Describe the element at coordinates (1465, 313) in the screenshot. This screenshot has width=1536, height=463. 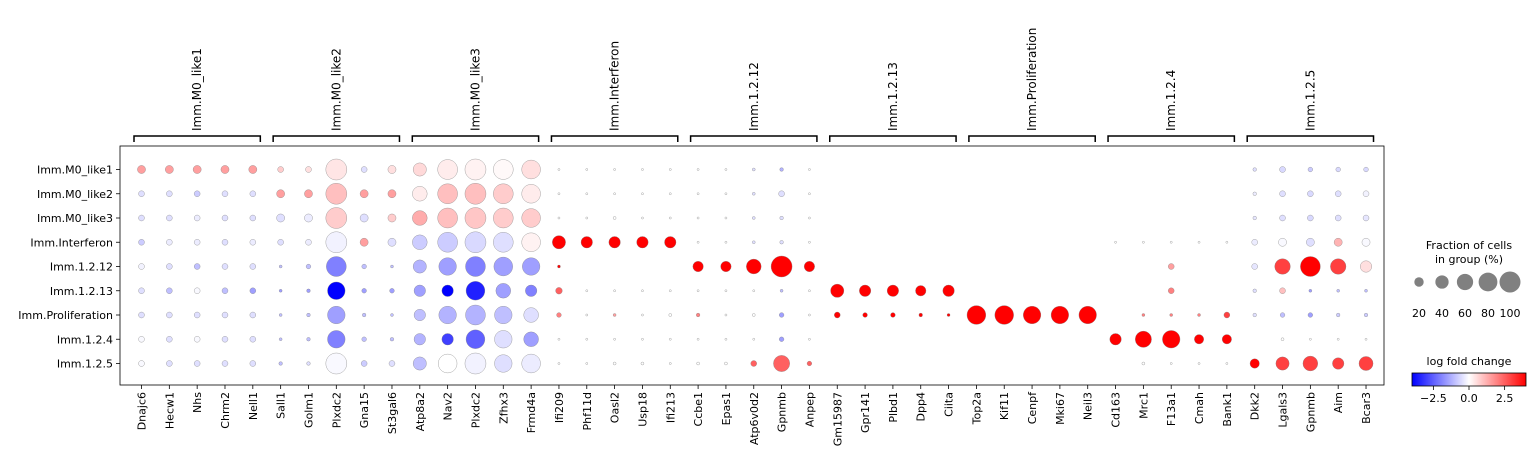
I see `size-legend-label: 60` at that location.